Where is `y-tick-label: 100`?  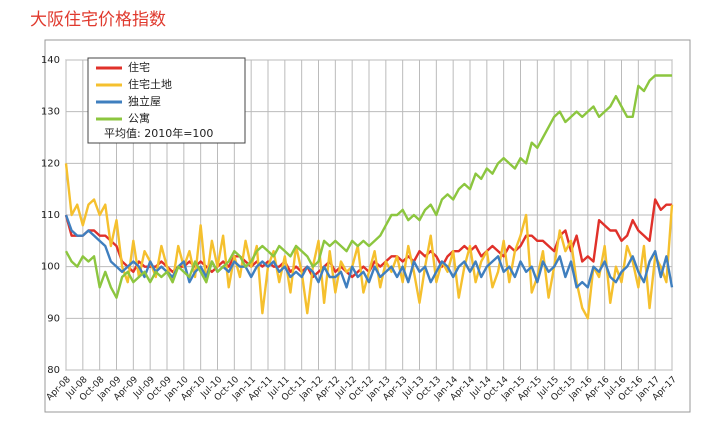
y-tick-label: 100 is located at coordinates (50, 267).